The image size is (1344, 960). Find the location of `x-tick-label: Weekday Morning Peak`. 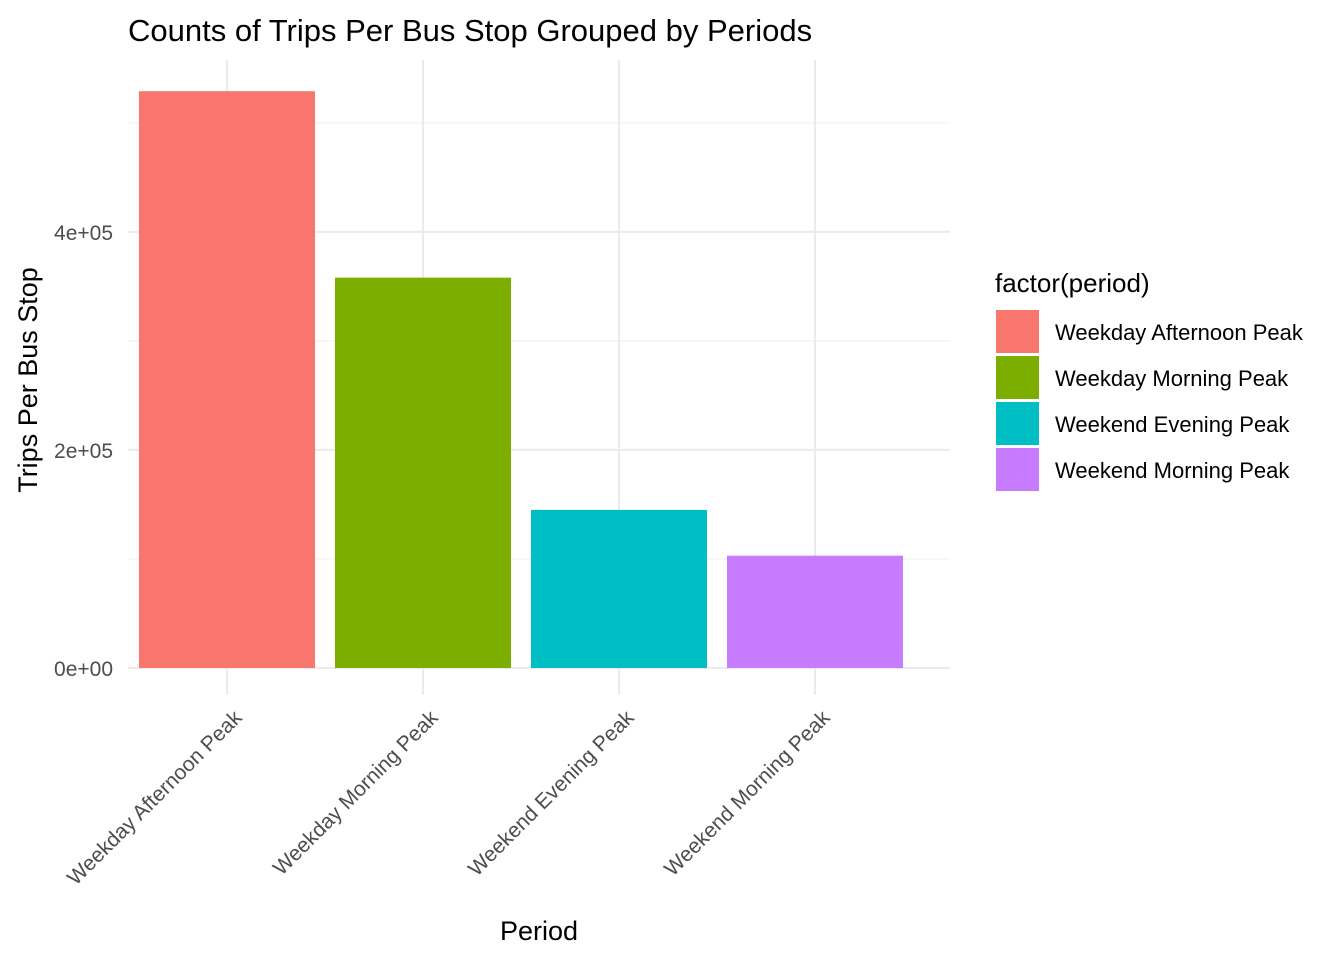

x-tick-label: Weekday Morning Peak is located at coordinates (356, 793).